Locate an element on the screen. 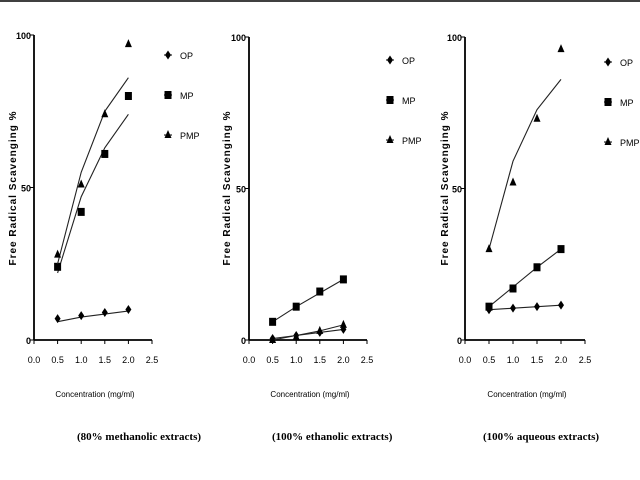 This screenshot has width=640, height=480. caption-ethanolic: (100% ethanolic extracts) is located at coordinates (332, 437).